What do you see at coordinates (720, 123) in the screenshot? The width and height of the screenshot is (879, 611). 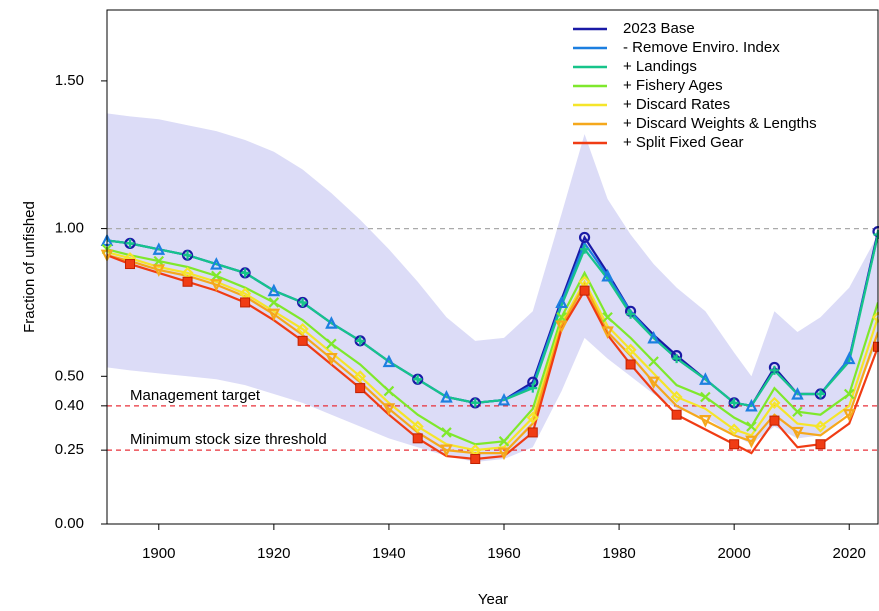 I see `legend-label: + Discard Weights & Lengths` at bounding box center [720, 123].